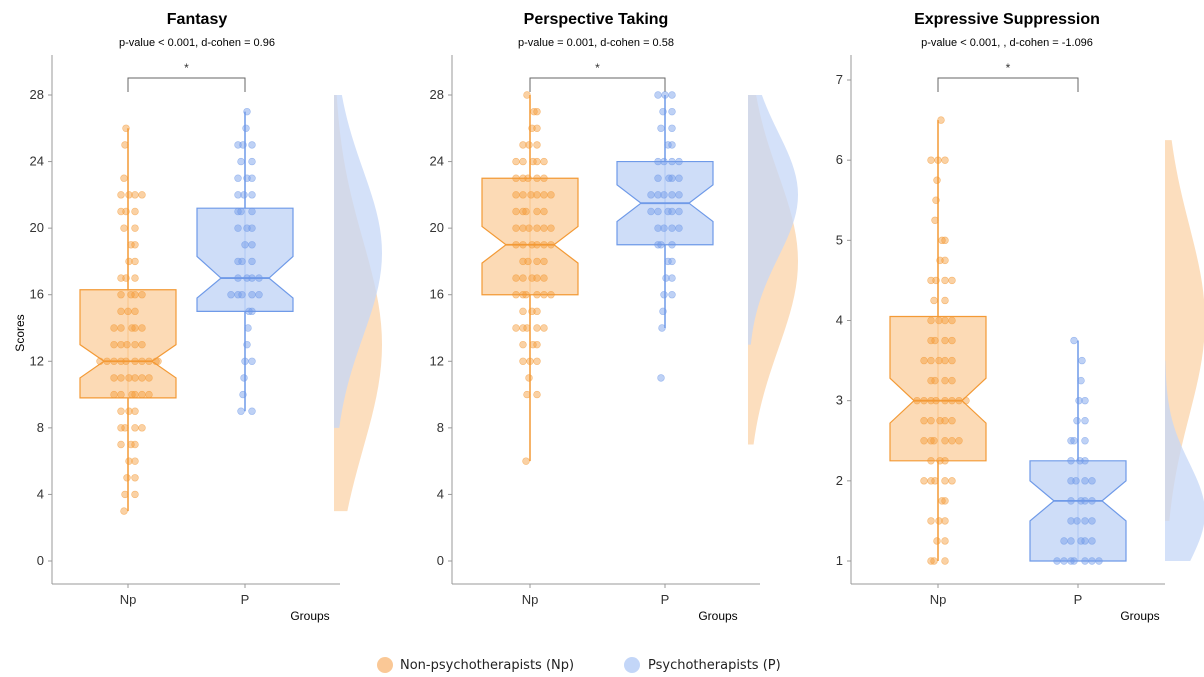 The width and height of the screenshot is (1204, 677). Describe the element at coordinates (632, 665) in the screenshot. I see `legend-swatch-p` at that location.